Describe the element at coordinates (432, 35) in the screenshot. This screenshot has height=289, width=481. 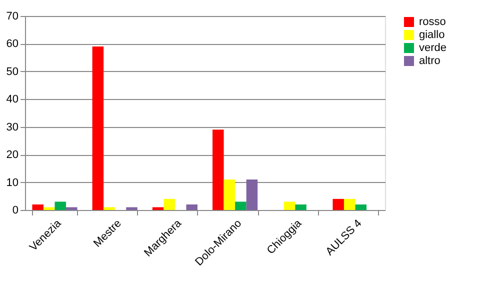
I see `legend-label: giallo` at that location.